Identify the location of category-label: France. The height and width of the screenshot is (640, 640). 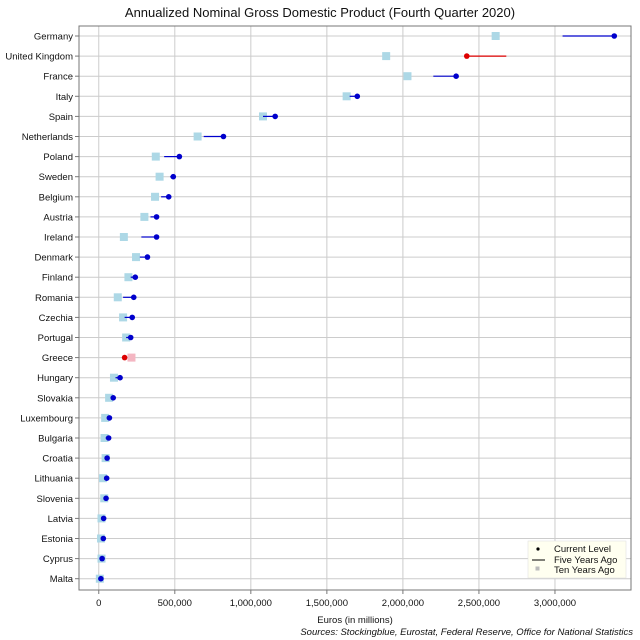
(58, 77).